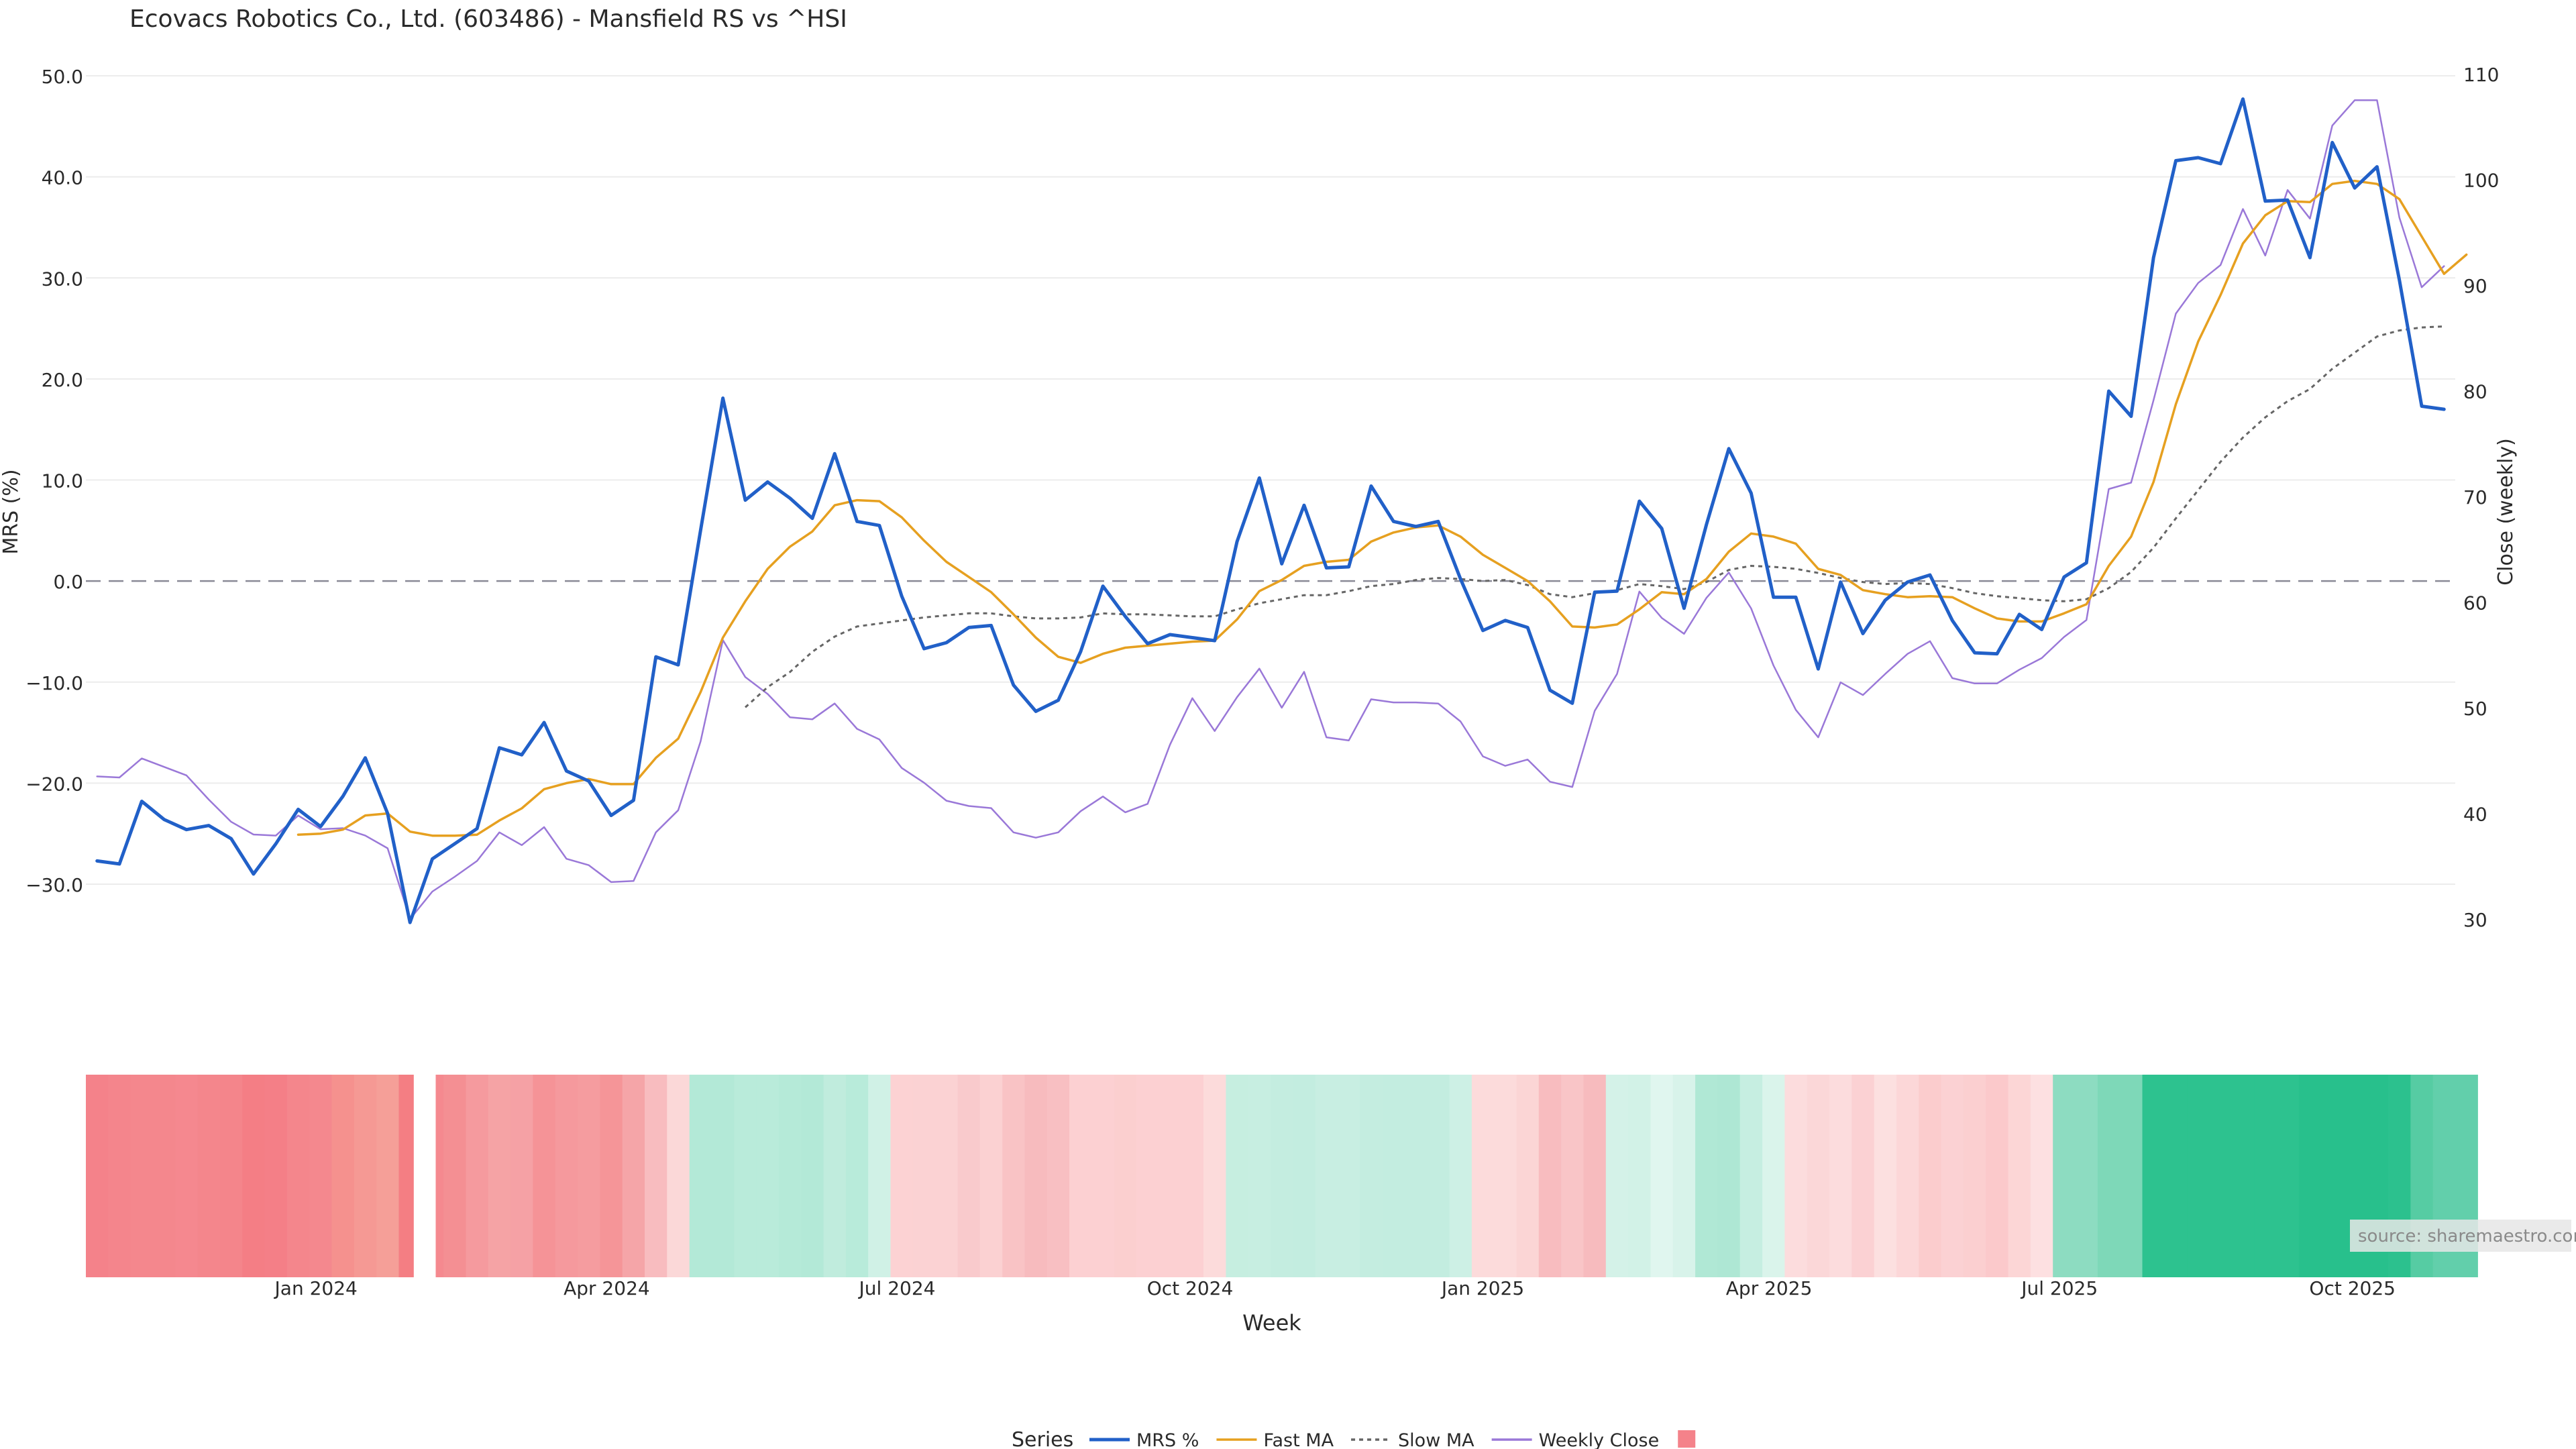 The width and height of the screenshot is (2576, 1449). What do you see at coordinates (62, 380) in the screenshot?
I see `y-left-tick-label: 20.0` at bounding box center [62, 380].